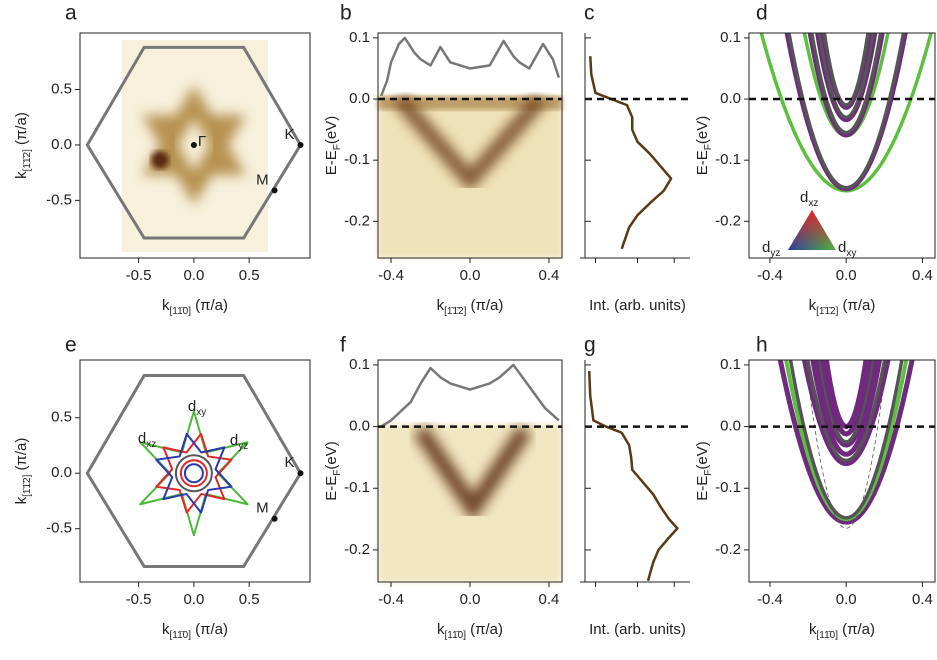 This screenshot has width=937, height=660. Describe the element at coordinates (762, 13) in the screenshot. I see `panel-label: d` at that location.